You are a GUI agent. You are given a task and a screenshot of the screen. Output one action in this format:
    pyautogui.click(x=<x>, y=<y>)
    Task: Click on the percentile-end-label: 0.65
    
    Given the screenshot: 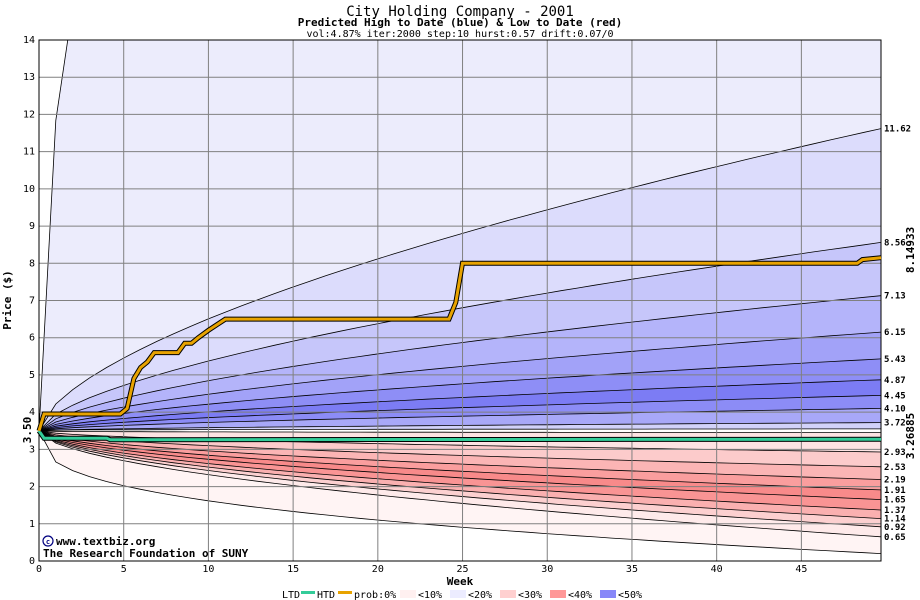 What is the action you would take?
    pyautogui.click(x=895, y=538)
    